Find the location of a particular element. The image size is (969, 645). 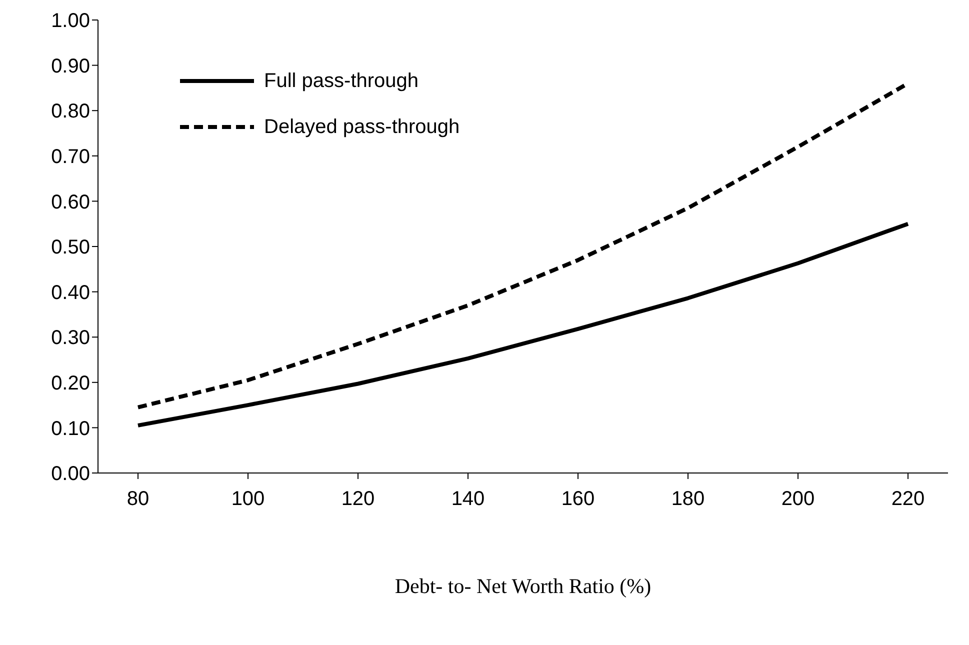

x-axis-title: Debt- to- Net Worth Ratio (%) is located at coordinates (523, 586).